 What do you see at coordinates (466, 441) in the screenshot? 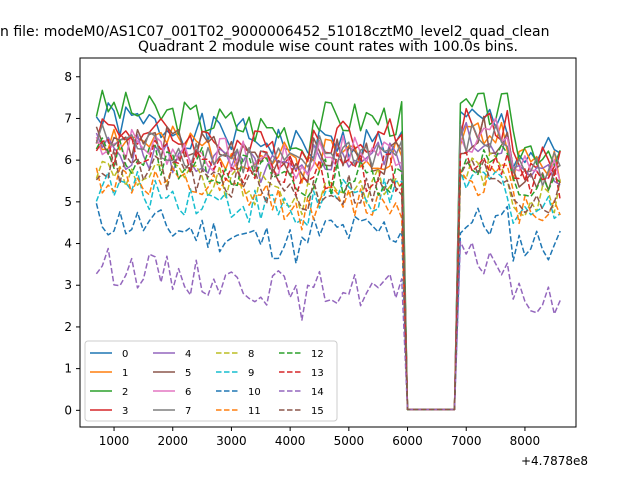
I see `x-tick-label: 7000` at bounding box center [466, 441].